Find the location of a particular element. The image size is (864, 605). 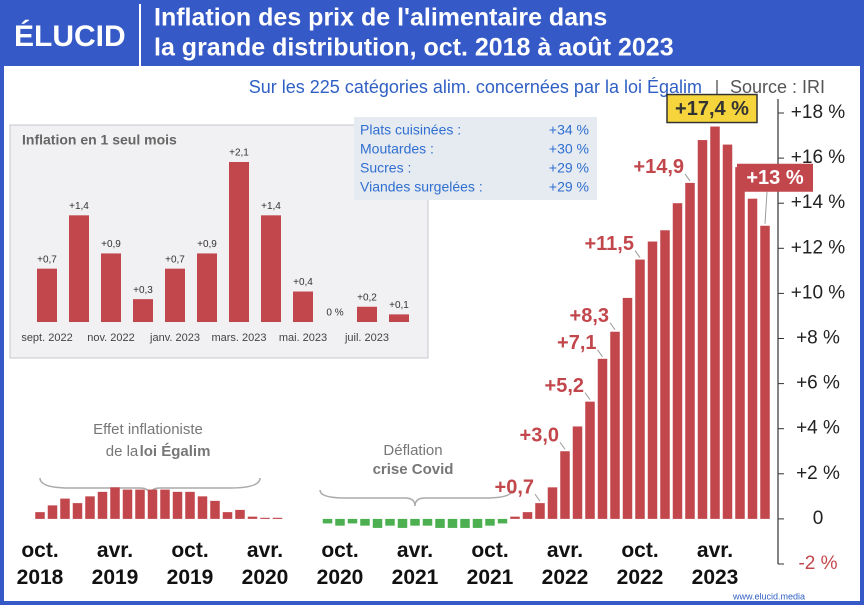

data-label: +0,4 is located at coordinates (303, 282).